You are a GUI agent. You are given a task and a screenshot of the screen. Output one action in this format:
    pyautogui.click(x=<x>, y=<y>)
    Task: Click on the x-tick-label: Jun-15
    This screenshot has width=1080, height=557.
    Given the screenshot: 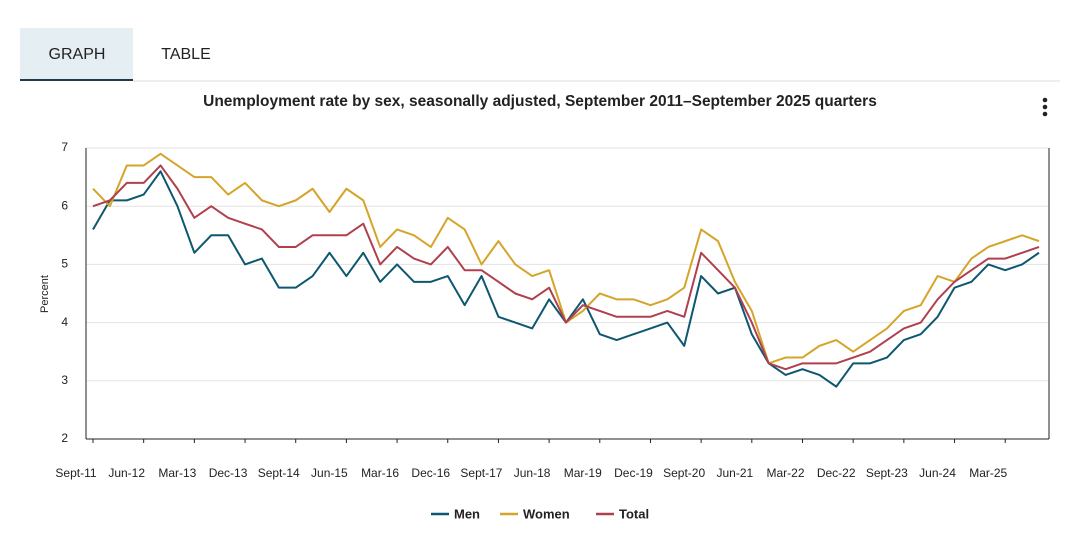 What is the action you would take?
    pyautogui.click(x=329, y=473)
    